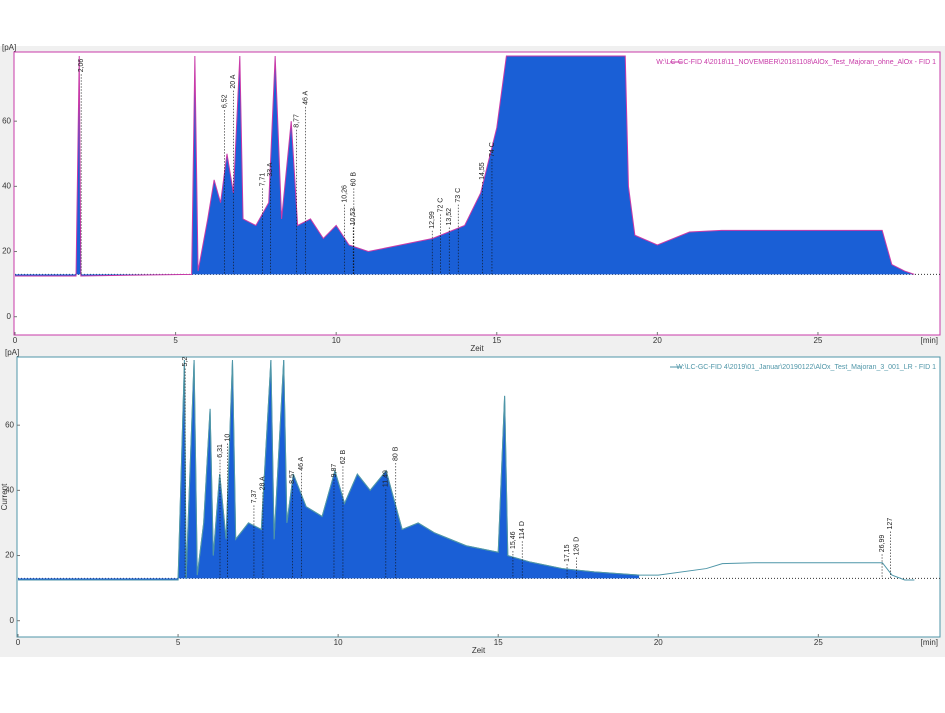 This screenshot has height=713, width=945. Describe the element at coordinates (567, 553) in the screenshot. I see `peak-label: 17,15` at that location.